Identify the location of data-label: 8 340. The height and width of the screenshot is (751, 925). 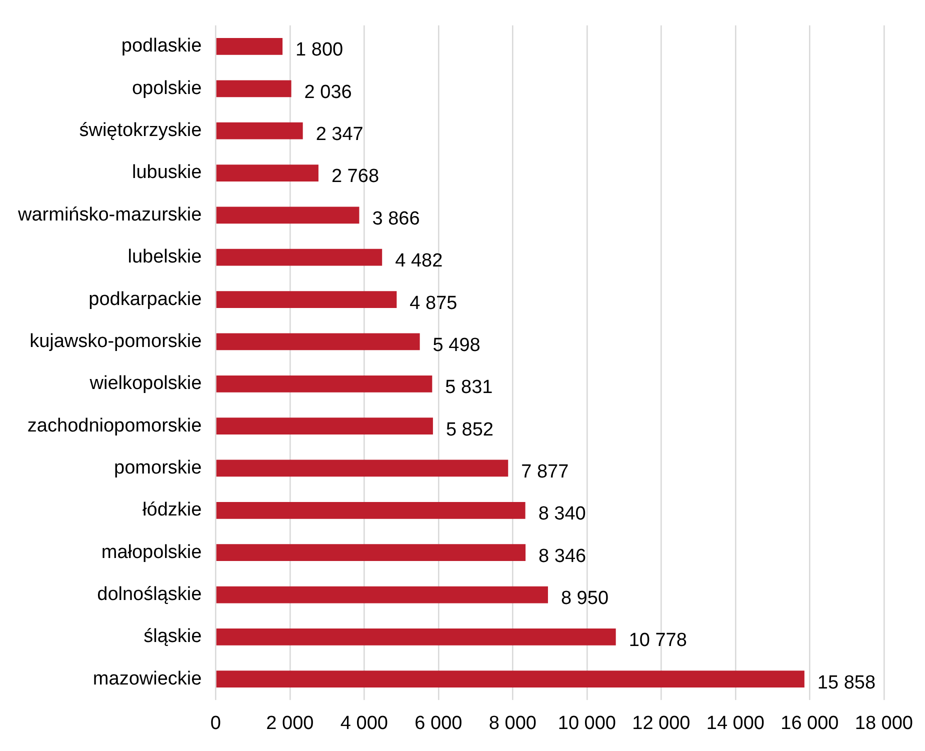
(562, 514).